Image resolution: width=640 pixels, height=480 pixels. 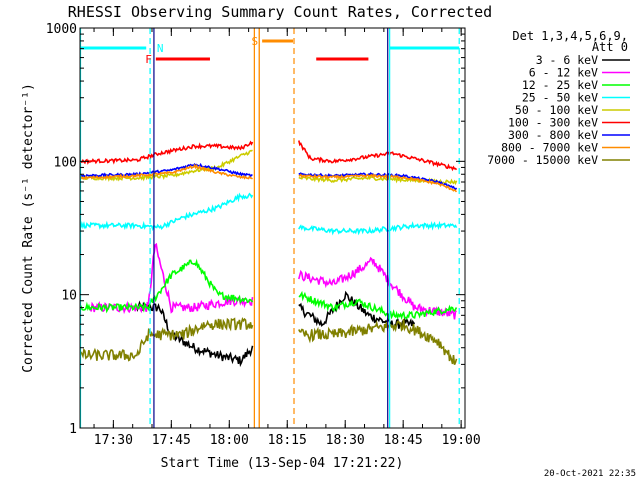 I want to click on x-tick-label: 17:45, so click(x=171, y=440).